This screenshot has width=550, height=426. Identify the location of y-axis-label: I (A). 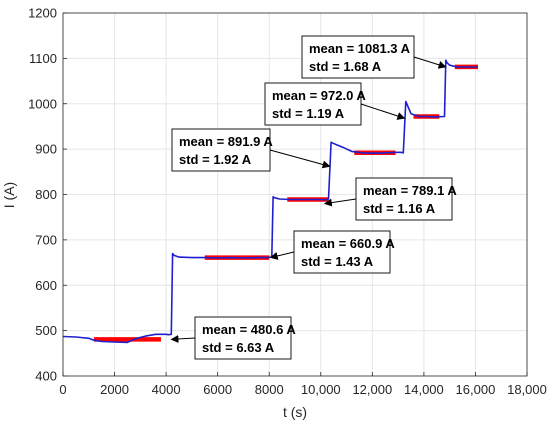
(9, 195).